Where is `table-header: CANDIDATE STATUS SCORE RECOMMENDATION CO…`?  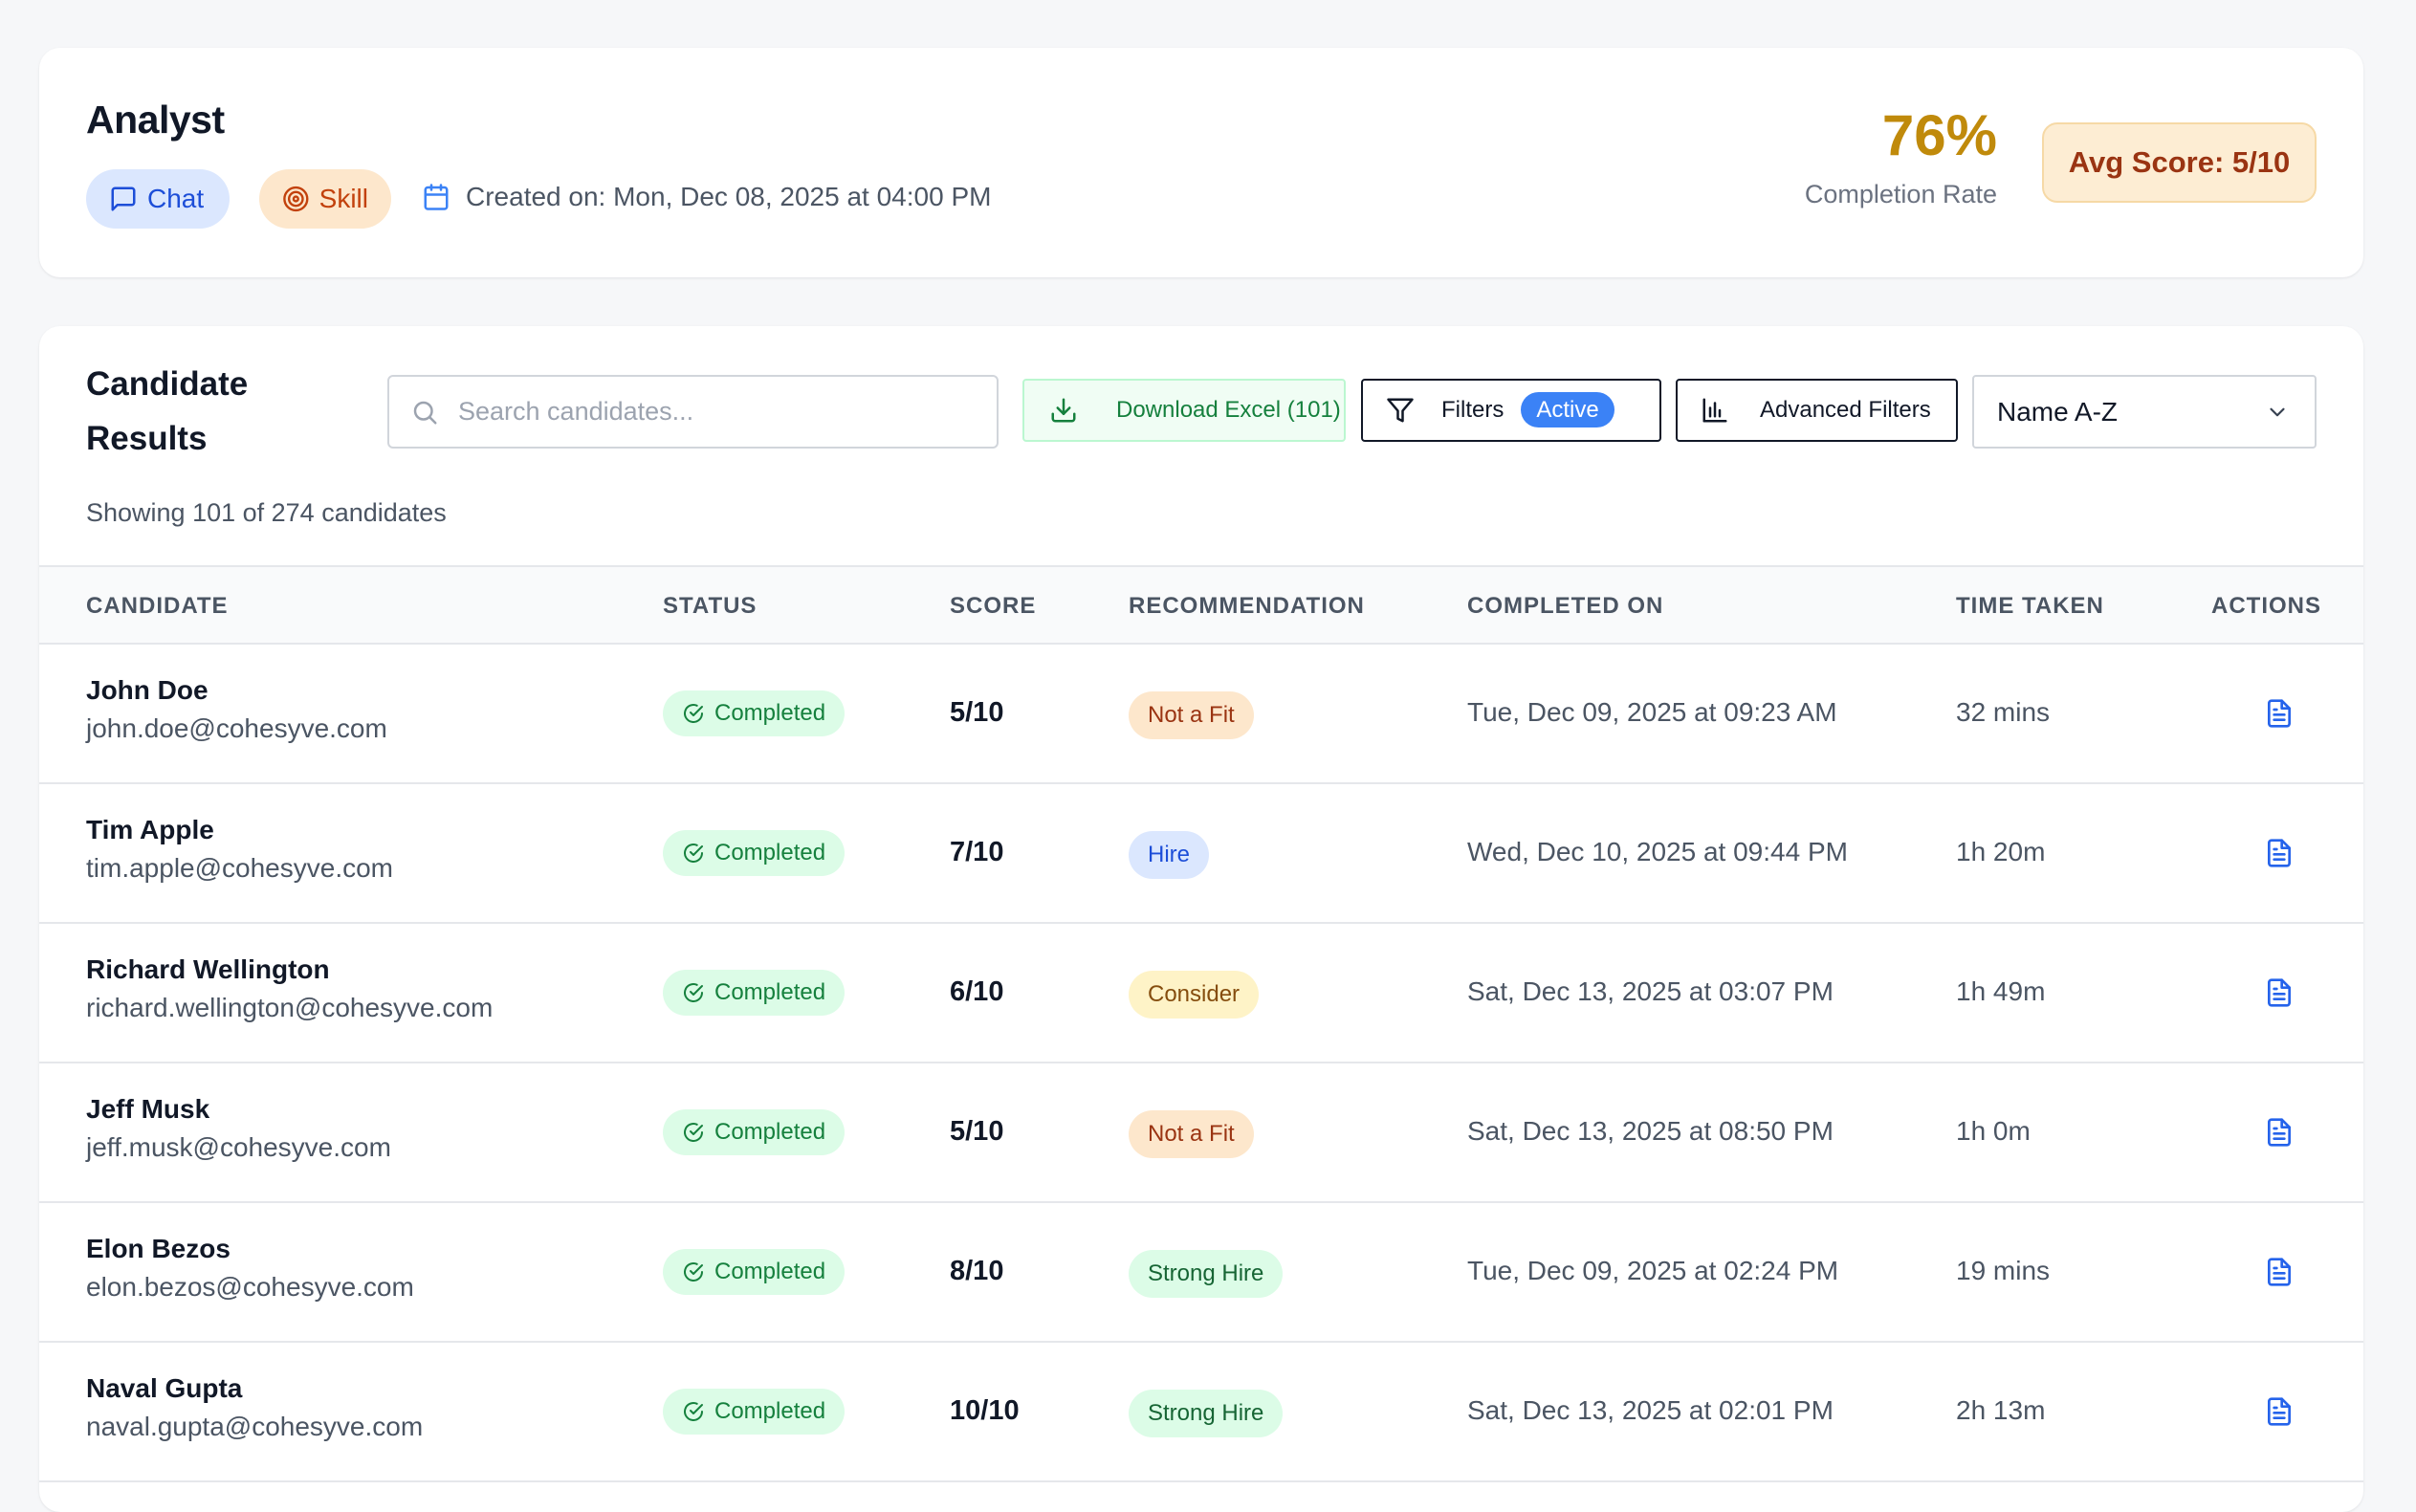
table-header: CANDIDATE STATUS SCORE RECOMMENDATION CO… is located at coordinates (1201, 605).